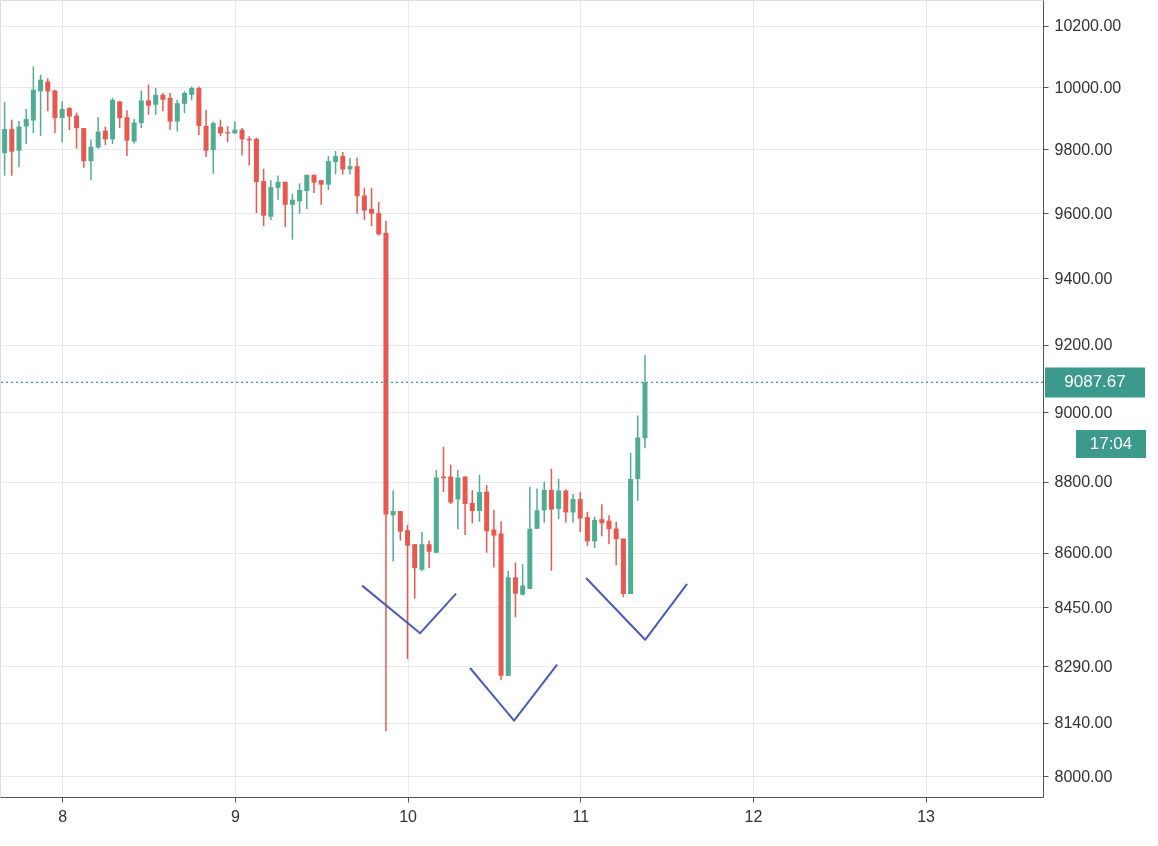 Image resolution: width=1158 pixels, height=846 pixels. Describe the element at coordinates (63, 816) in the screenshot. I see `x-tick-label: 8` at that location.